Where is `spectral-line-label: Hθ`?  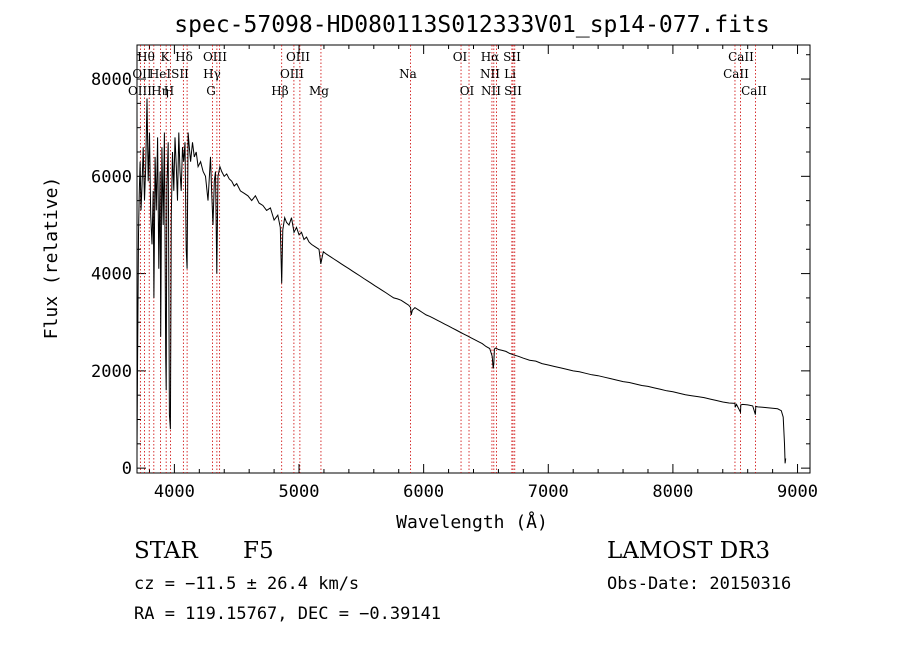 spectral-line-label: Hθ is located at coordinates (146, 57).